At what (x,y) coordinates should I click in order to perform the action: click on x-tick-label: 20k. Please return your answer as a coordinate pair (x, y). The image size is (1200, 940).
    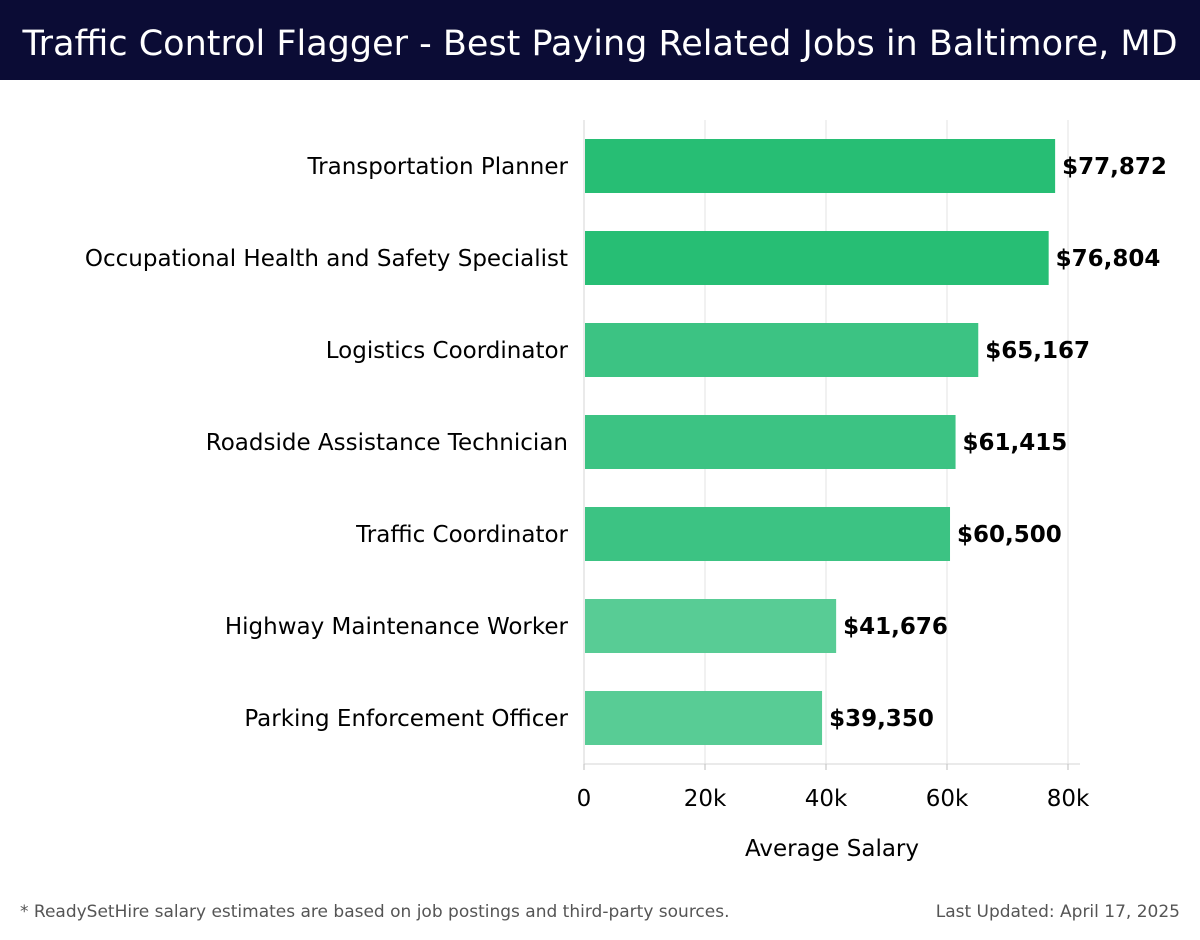
    Looking at the image, I should click on (705, 799).